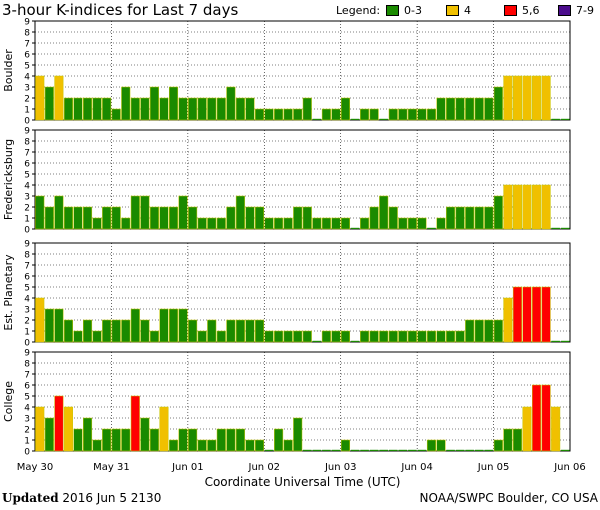 This screenshot has width=600, height=510. Describe the element at coordinates (8, 179) in the screenshot. I see `panel-name: Fredericksburg` at that location.